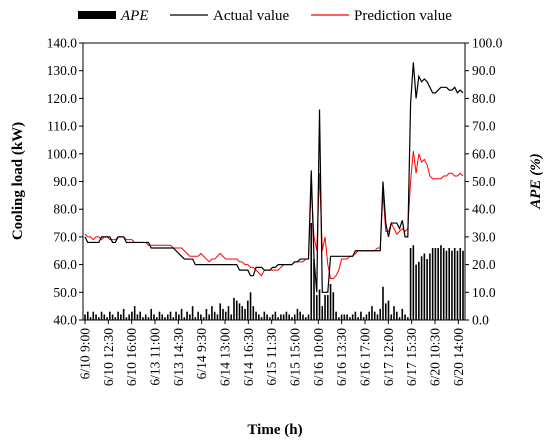  I want to click on left-axis-tick-label: 130.0, so click(62, 70).